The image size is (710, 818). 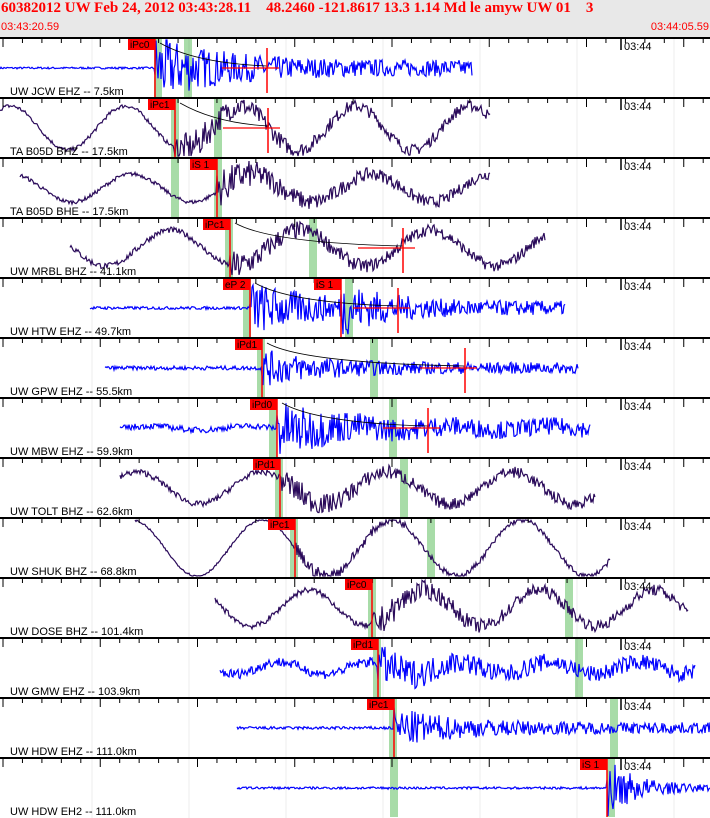 What do you see at coordinates (237, 308) in the screenshot?
I see `phase-pick: eP 2` at bounding box center [237, 308].